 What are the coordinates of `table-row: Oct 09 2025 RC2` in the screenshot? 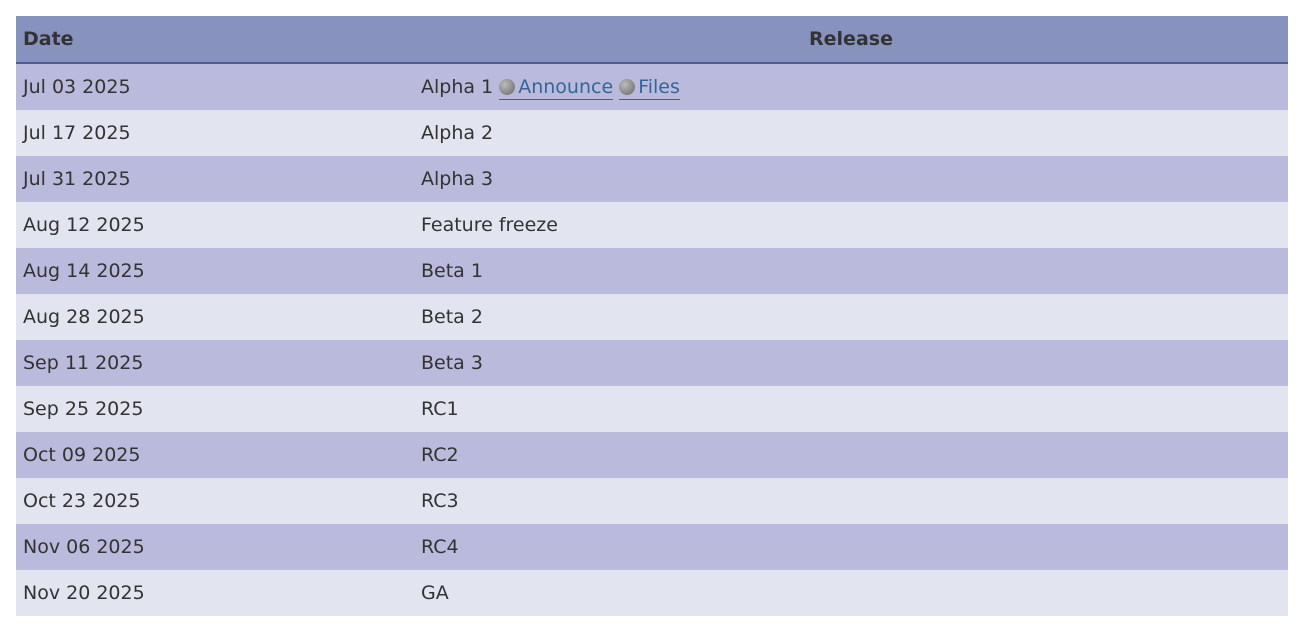 It's located at (652, 455).